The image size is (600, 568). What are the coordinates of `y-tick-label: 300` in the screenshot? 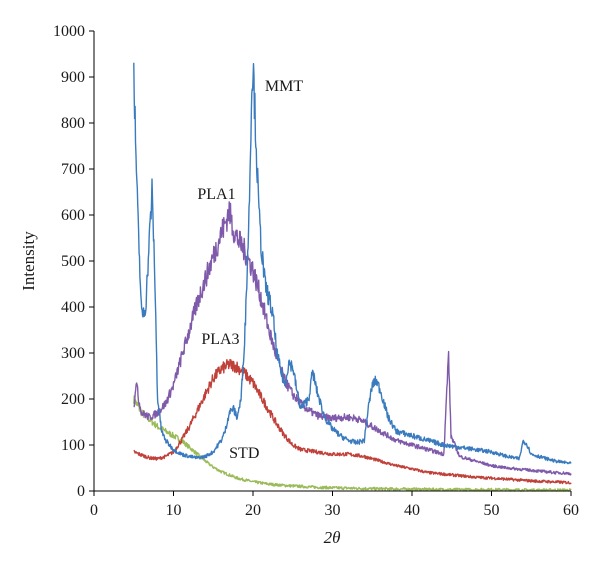 It's located at (73, 353).